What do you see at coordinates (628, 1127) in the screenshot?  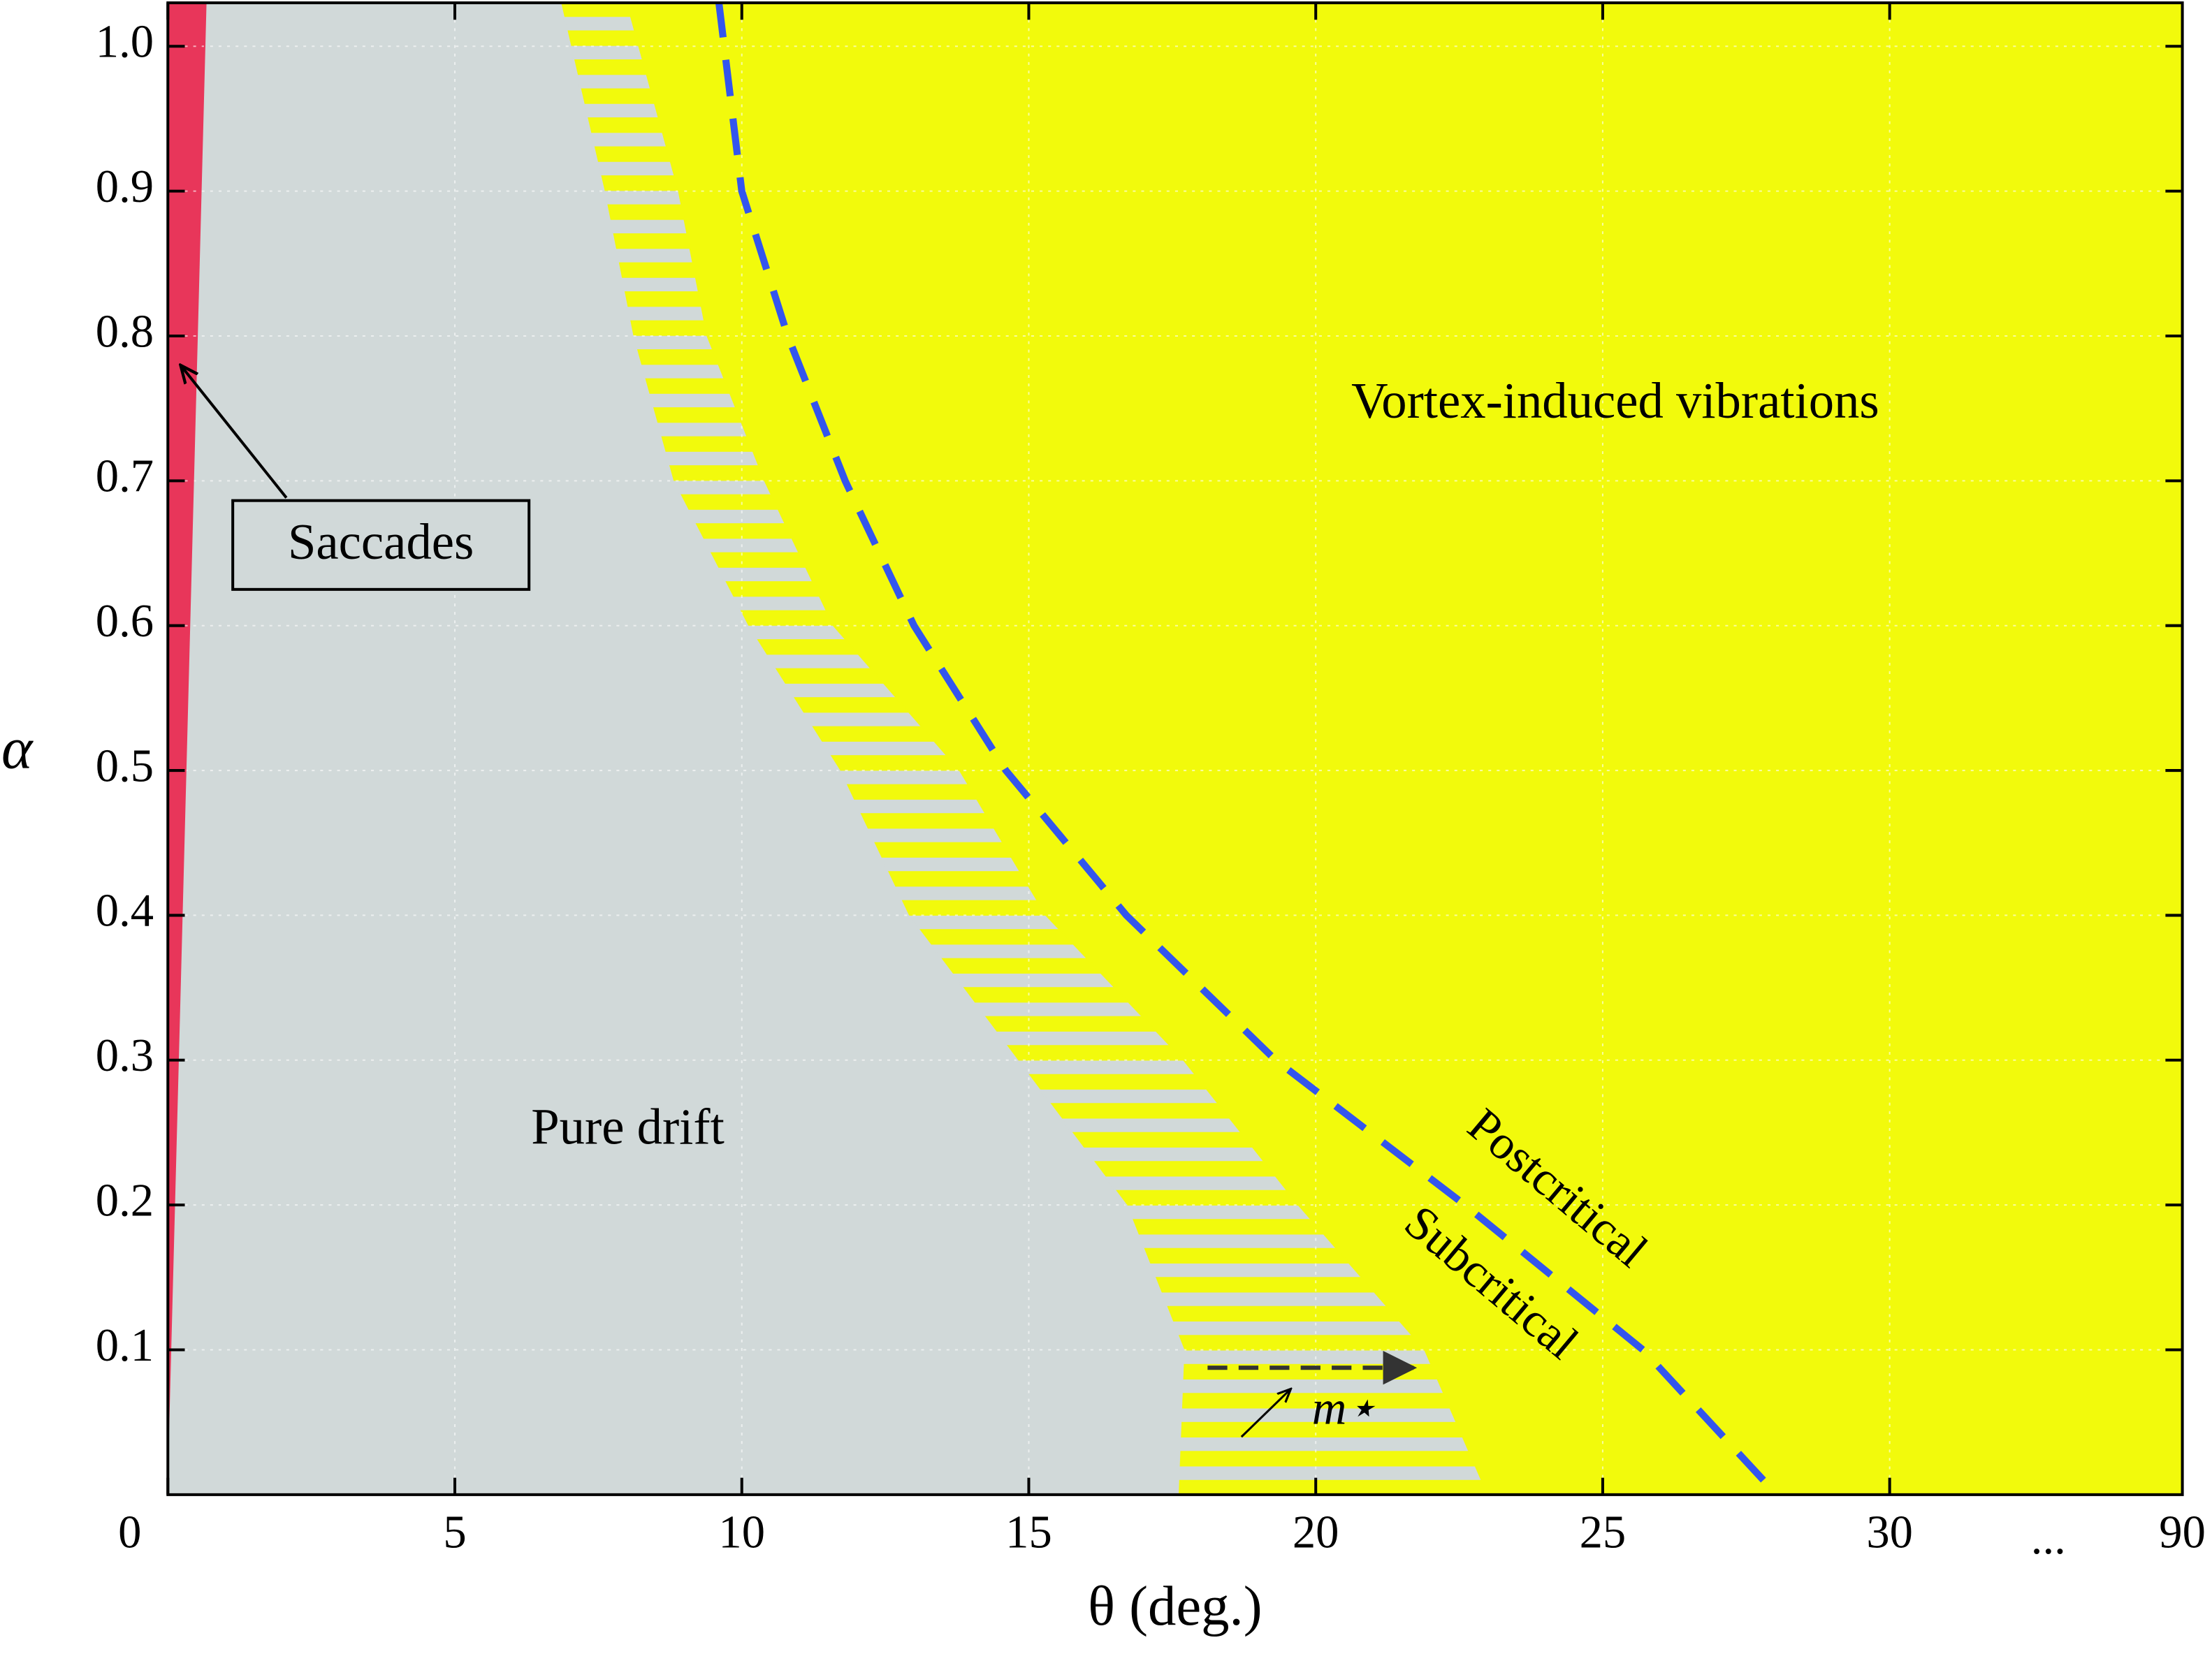 I see `region-label: Pure drift` at bounding box center [628, 1127].